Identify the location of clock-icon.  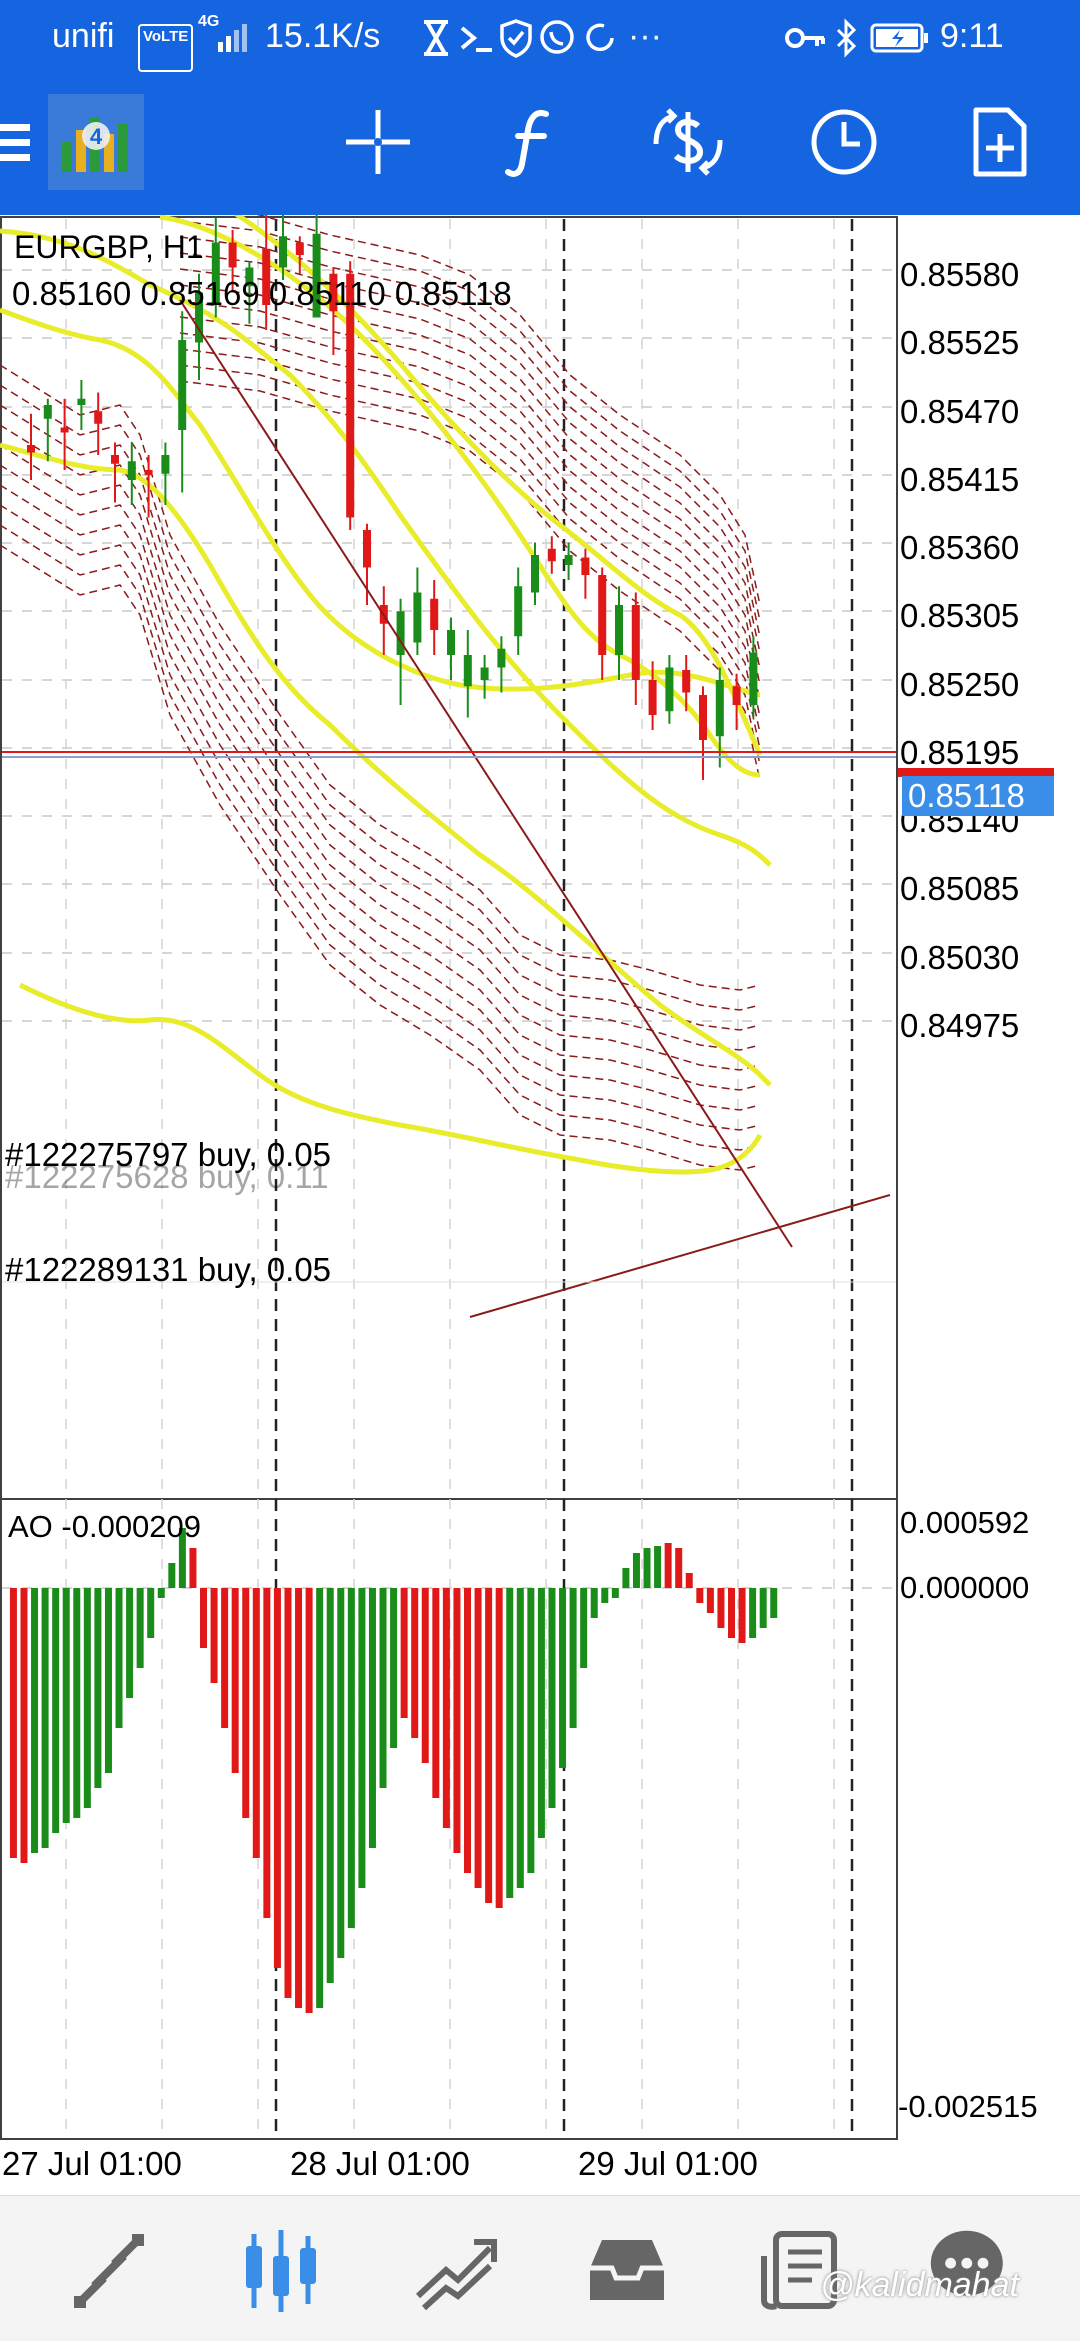
(844, 142).